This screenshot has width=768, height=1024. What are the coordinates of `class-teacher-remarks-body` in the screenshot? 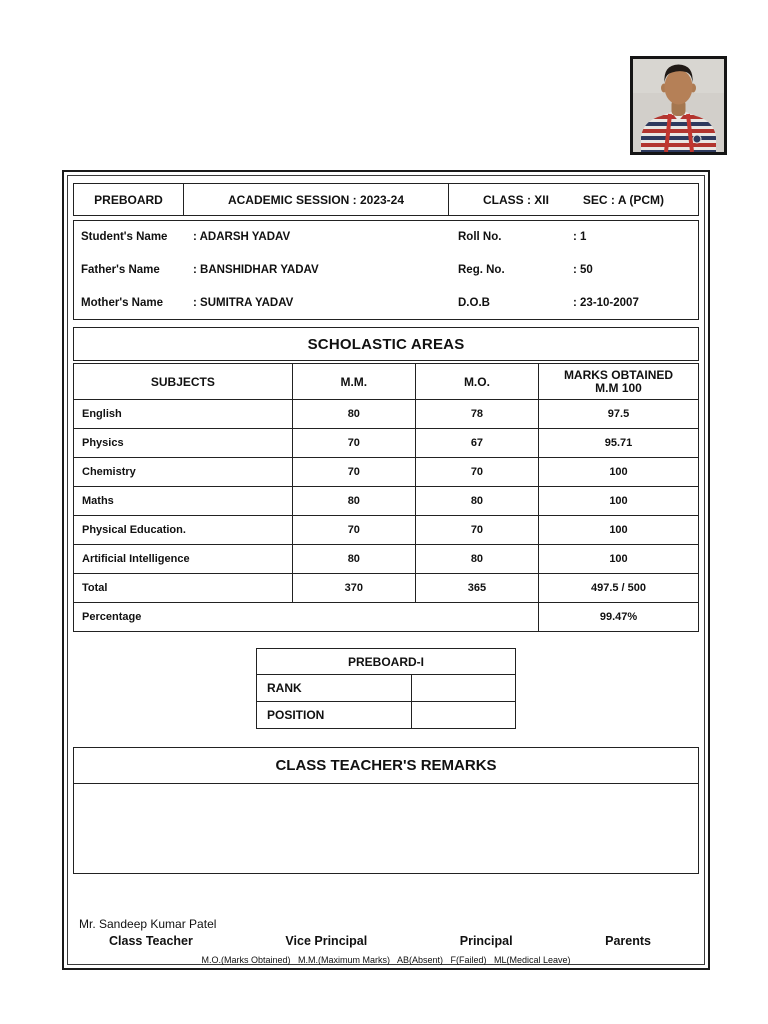 It's located at (386, 829).